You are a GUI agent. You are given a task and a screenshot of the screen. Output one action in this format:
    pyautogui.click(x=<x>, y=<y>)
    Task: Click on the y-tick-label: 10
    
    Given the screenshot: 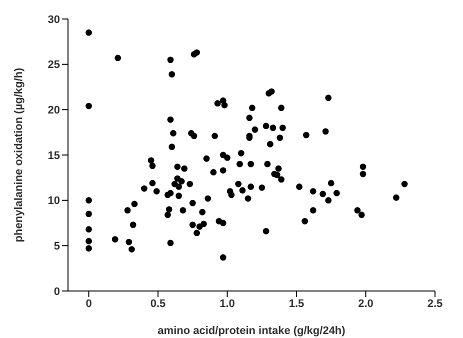 What is the action you would take?
    pyautogui.click(x=54, y=201)
    